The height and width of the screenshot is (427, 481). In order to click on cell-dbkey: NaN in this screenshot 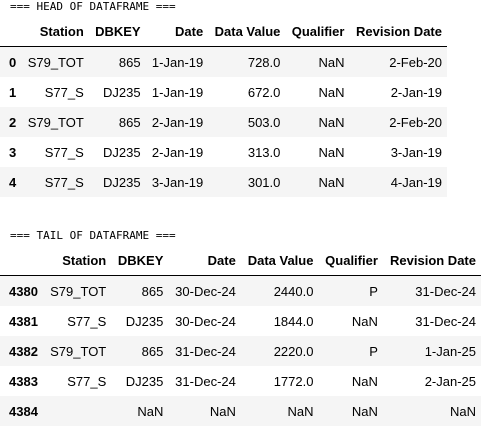, I will do `click(150, 411)`.